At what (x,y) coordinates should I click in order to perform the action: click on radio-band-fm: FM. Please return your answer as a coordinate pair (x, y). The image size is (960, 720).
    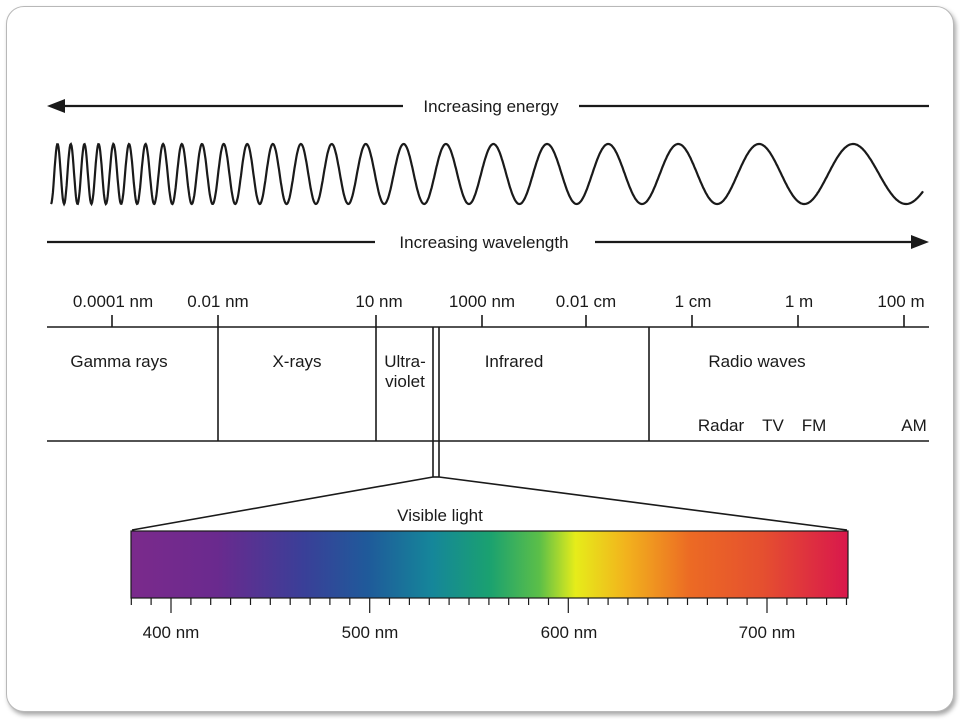
    Looking at the image, I should click on (814, 425).